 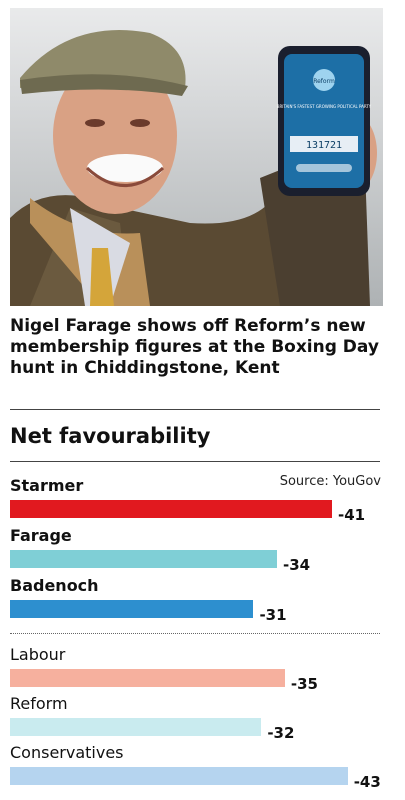 What do you see at coordinates (367, 782) in the screenshot?
I see `bar-value-conservatives: -43` at bounding box center [367, 782].